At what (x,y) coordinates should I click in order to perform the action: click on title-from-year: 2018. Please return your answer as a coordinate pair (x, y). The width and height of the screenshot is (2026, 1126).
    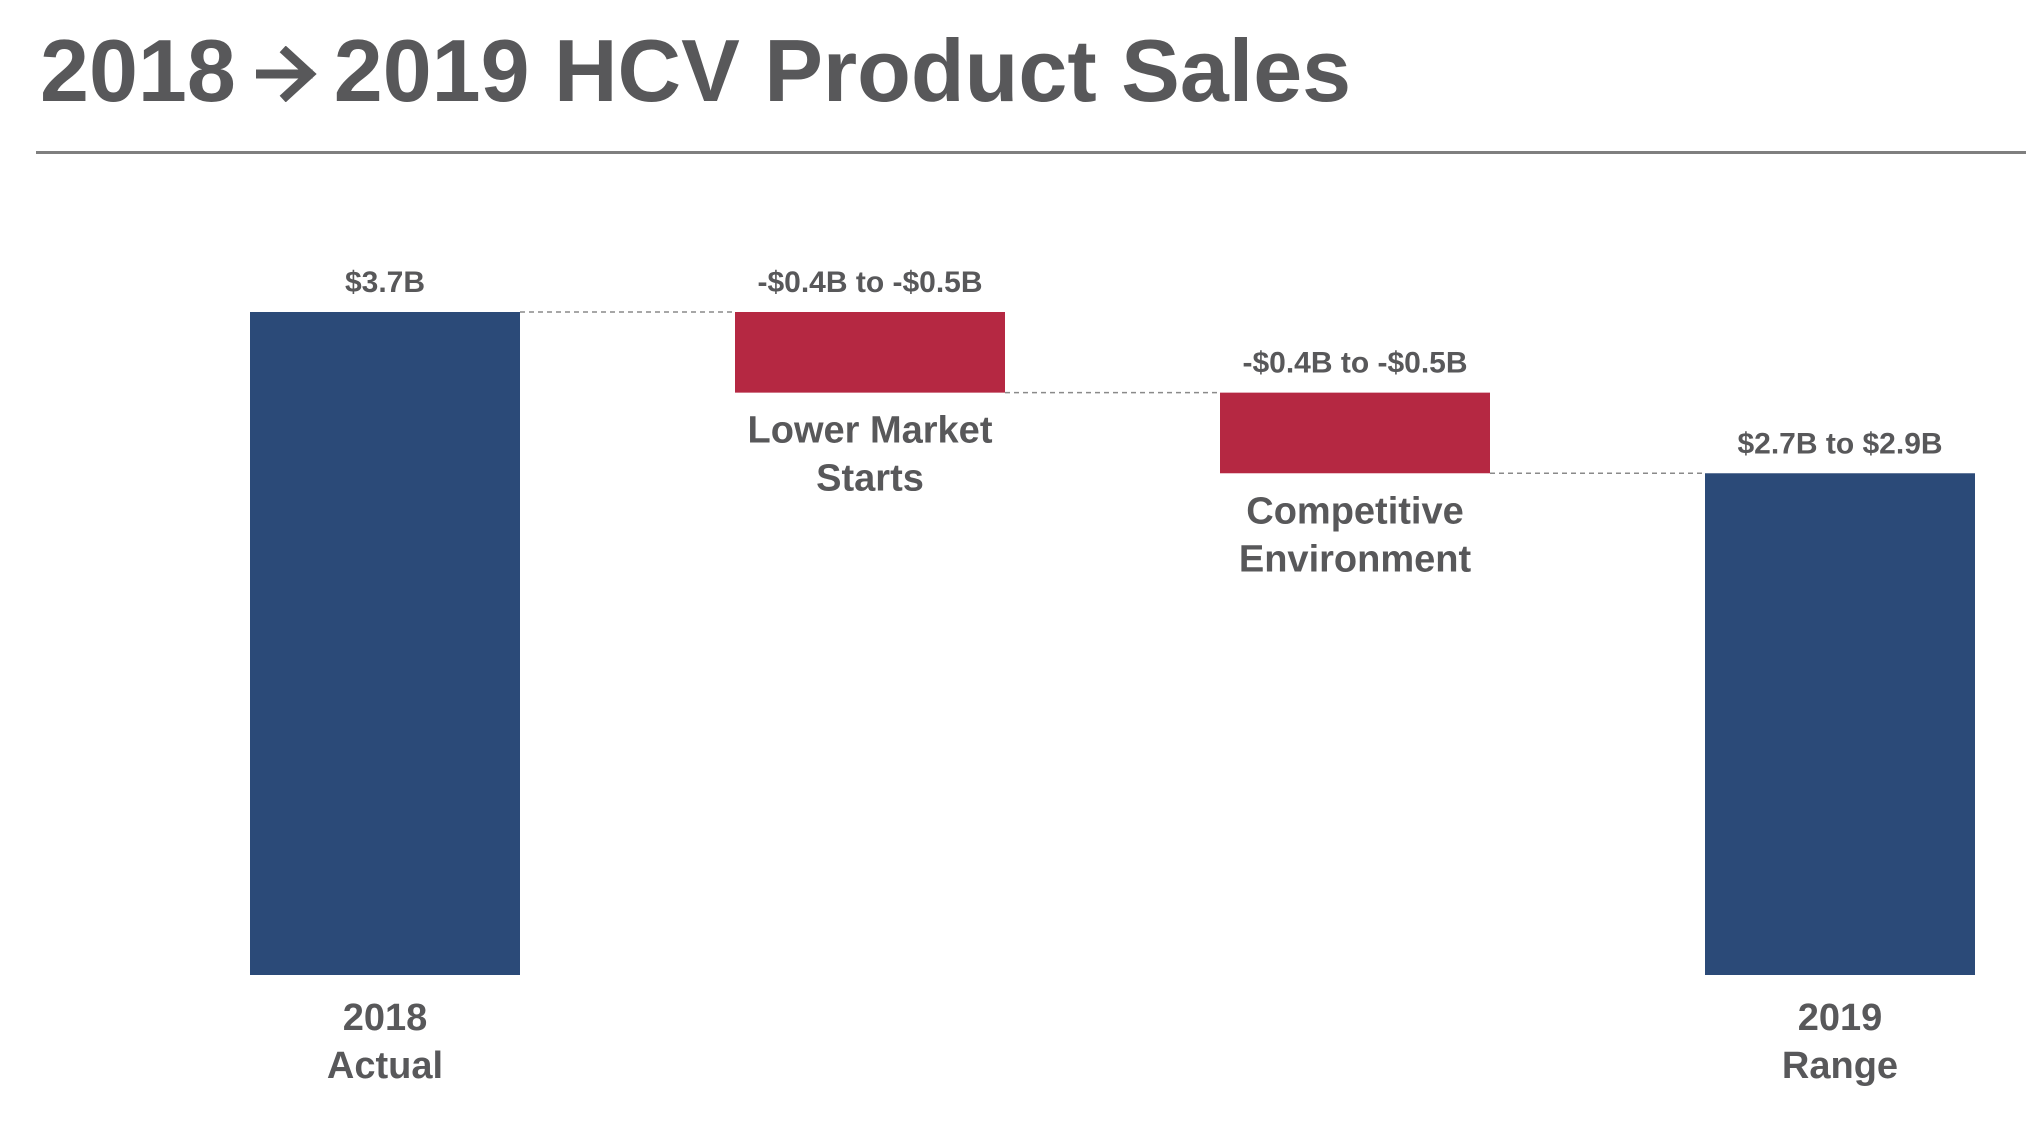
    Looking at the image, I should click on (138, 70).